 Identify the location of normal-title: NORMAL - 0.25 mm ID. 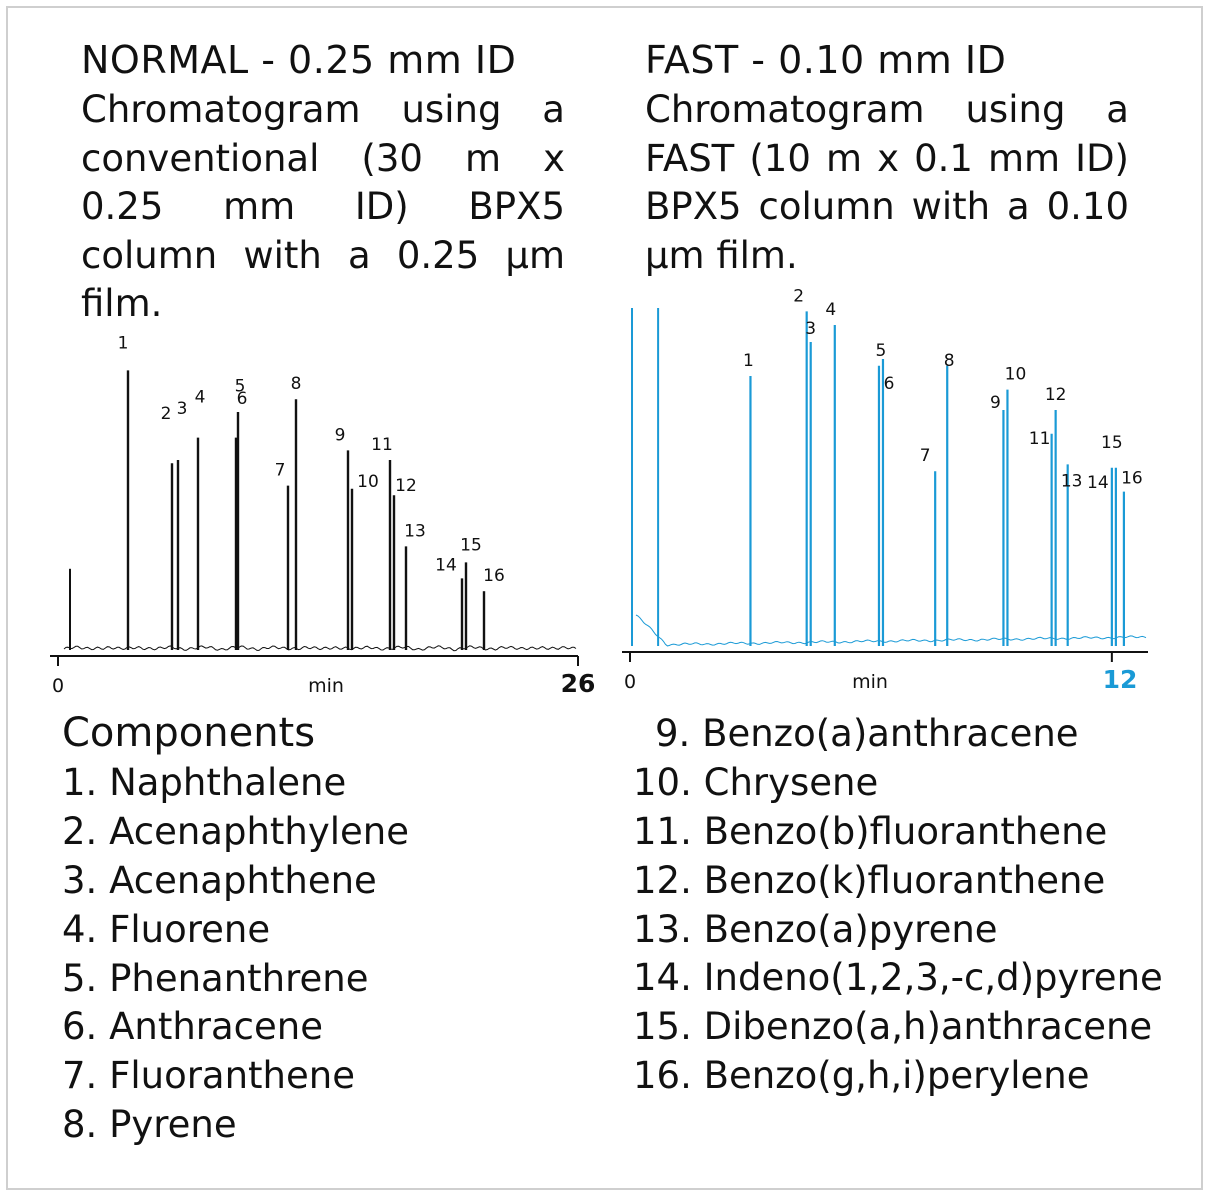
(299, 60).